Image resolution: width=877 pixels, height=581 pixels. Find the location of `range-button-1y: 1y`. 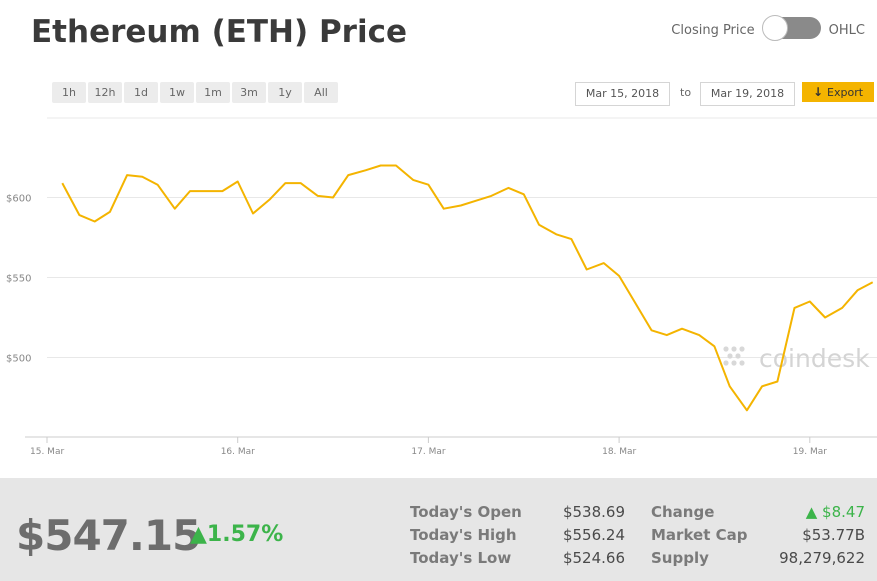

range-button-1y: 1y is located at coordinates (285, 92).